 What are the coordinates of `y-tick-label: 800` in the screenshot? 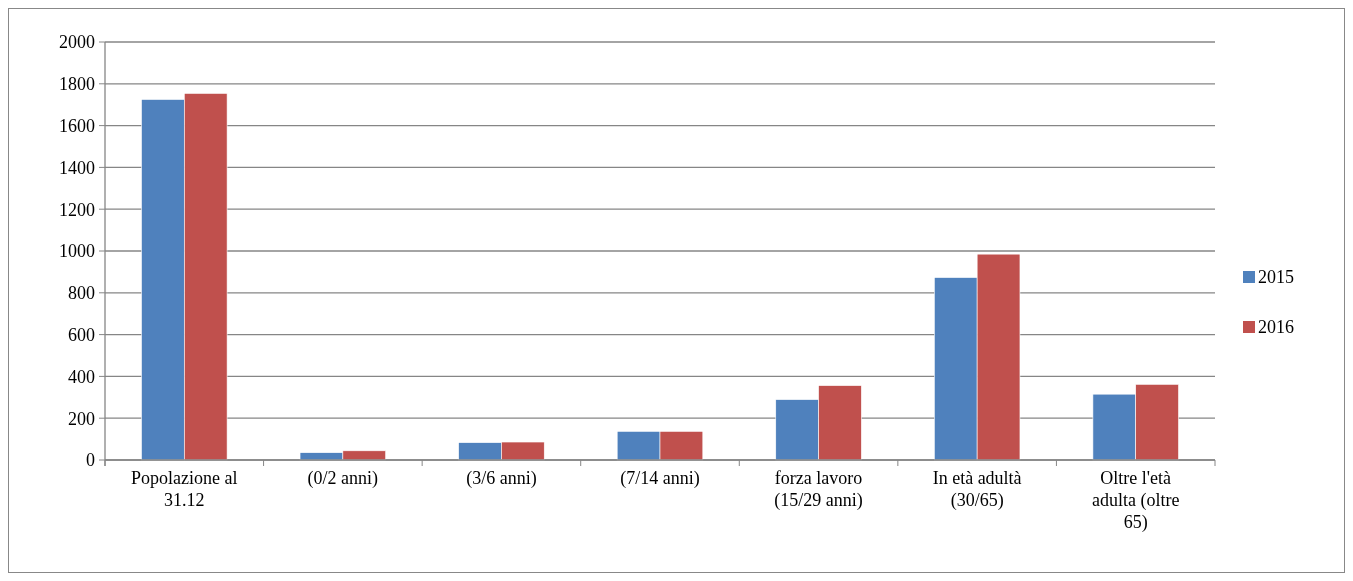 It's located at (81, 293).